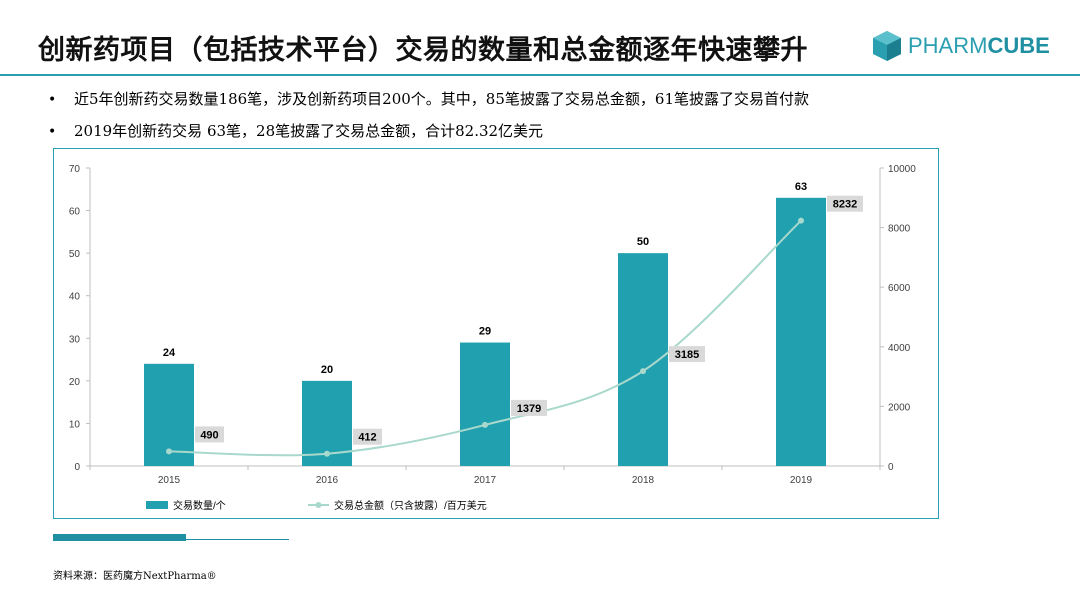 The image size is (1080, 599). I want to click on line-value-label: 3185, so click(687, 355).